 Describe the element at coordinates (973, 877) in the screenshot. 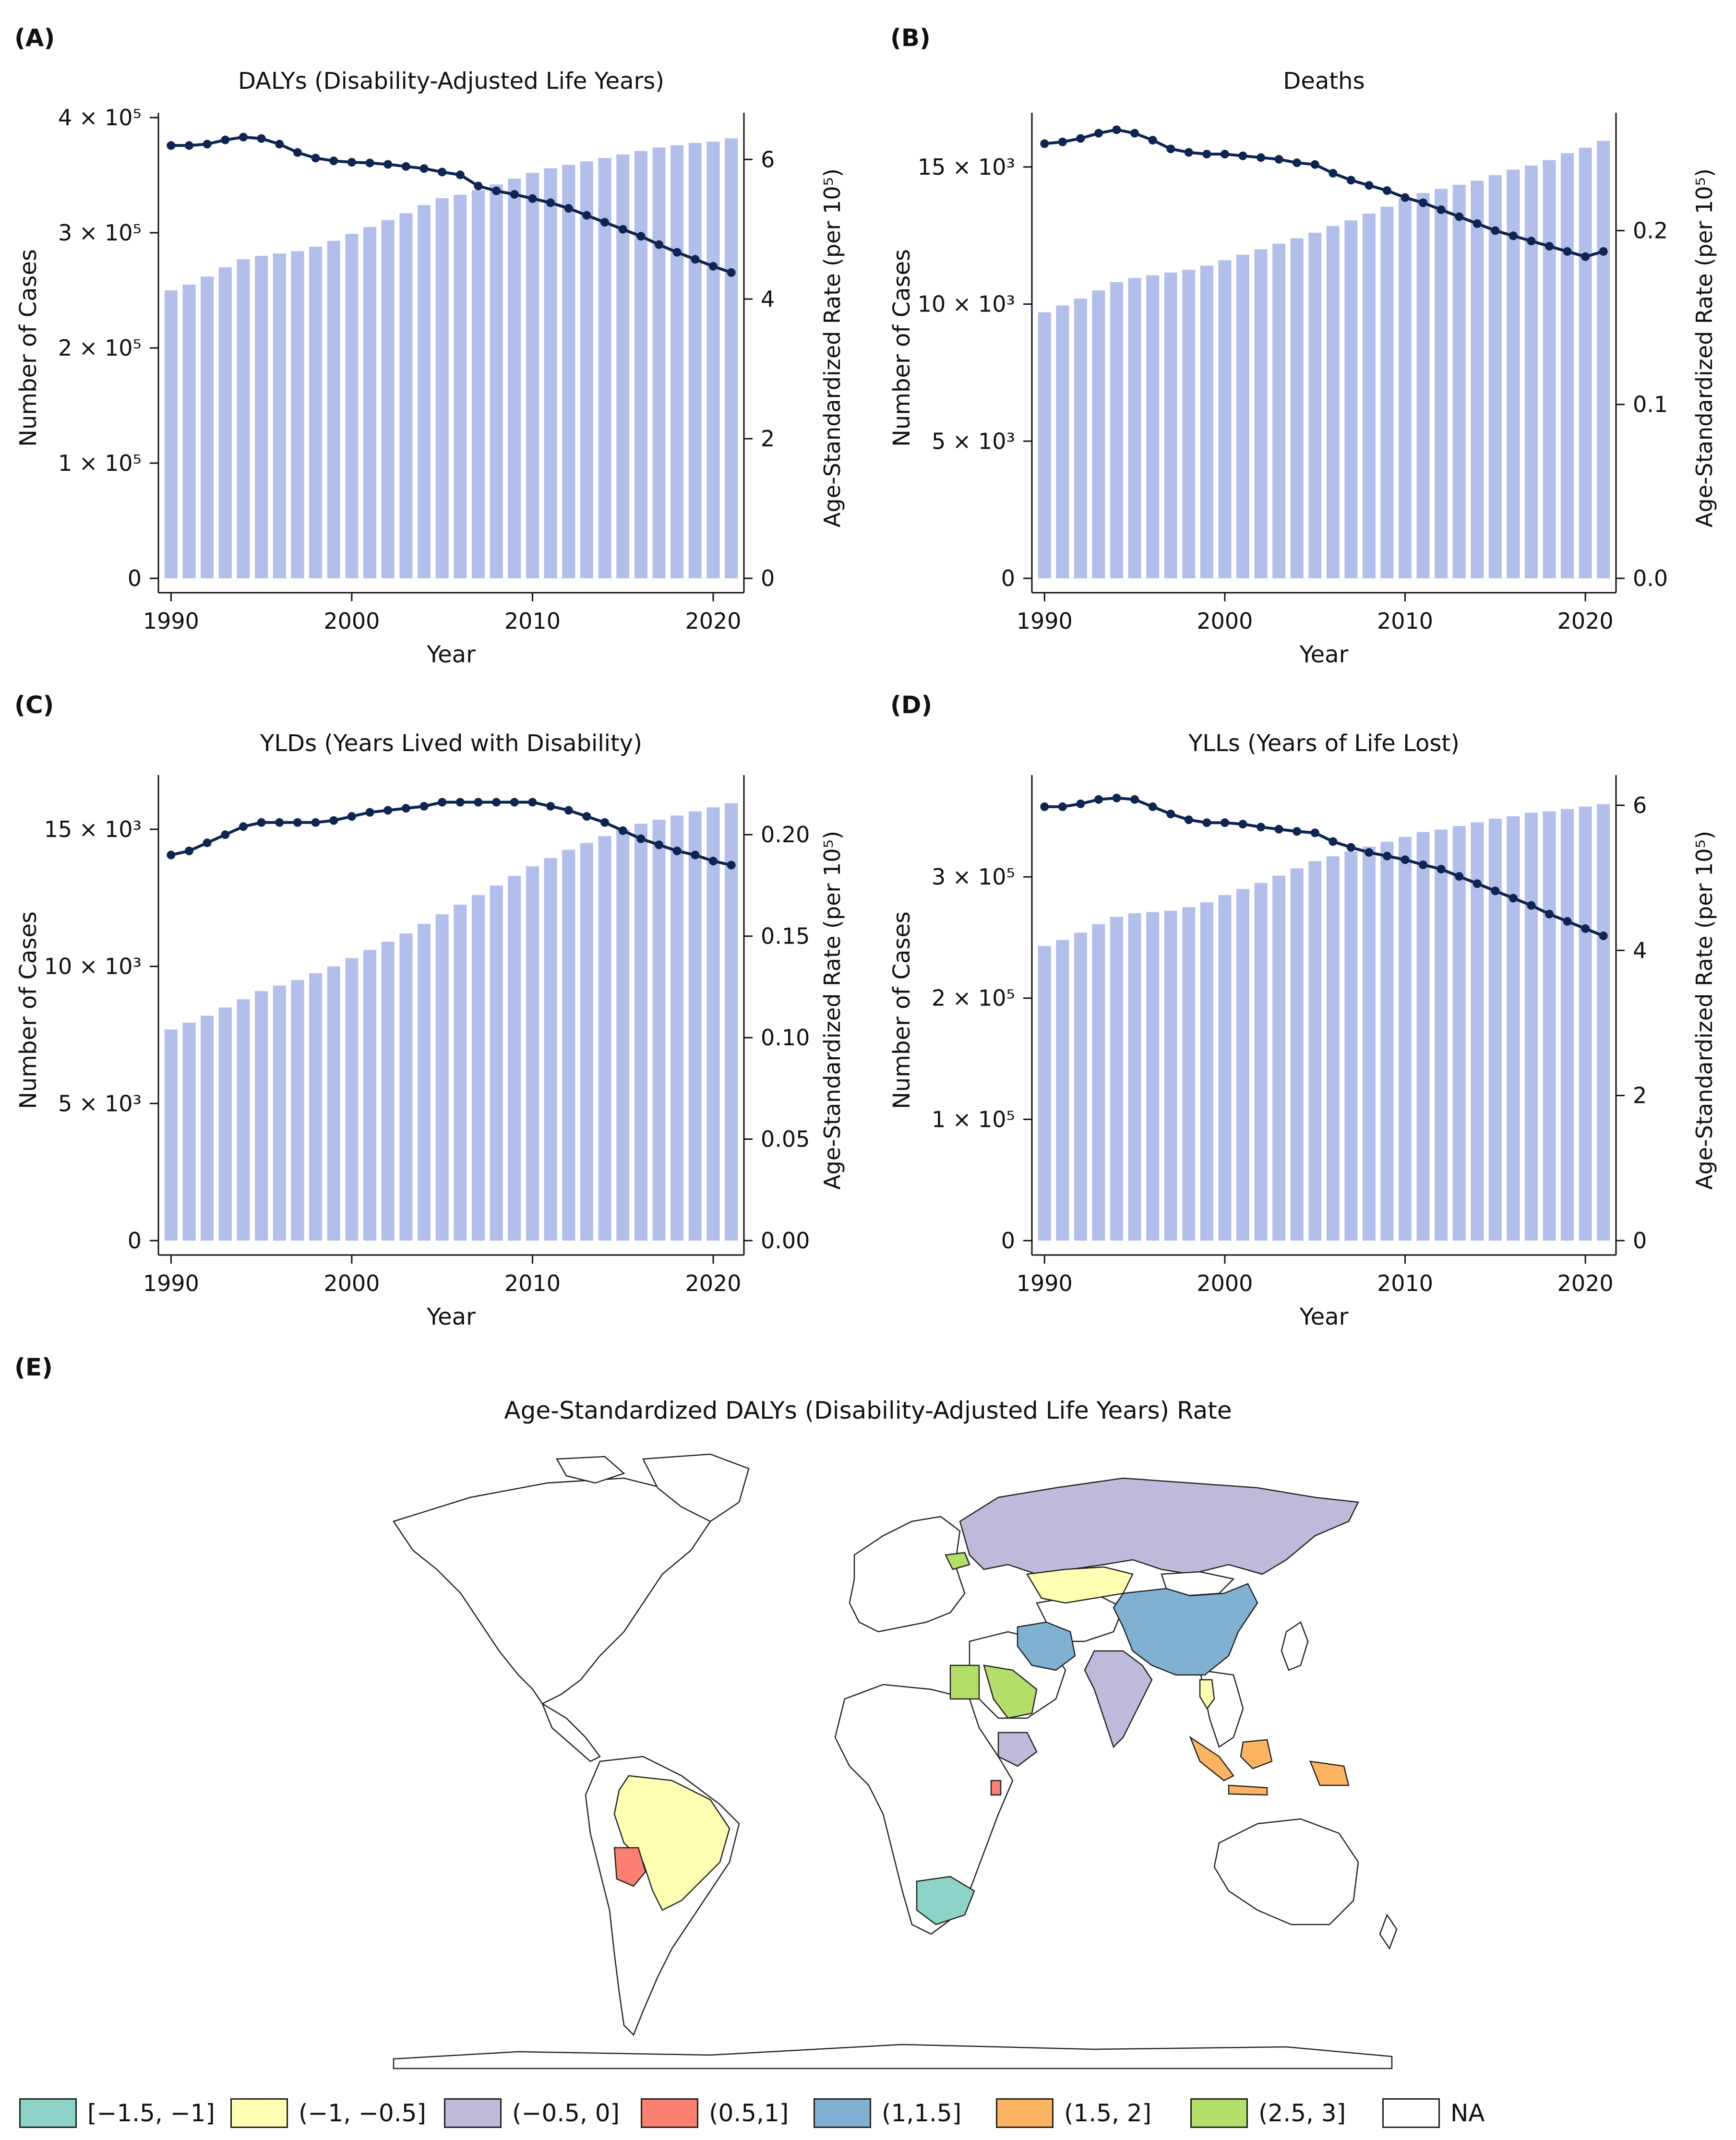

I see `y-tick-label: 3 × 10⁵` at that location.